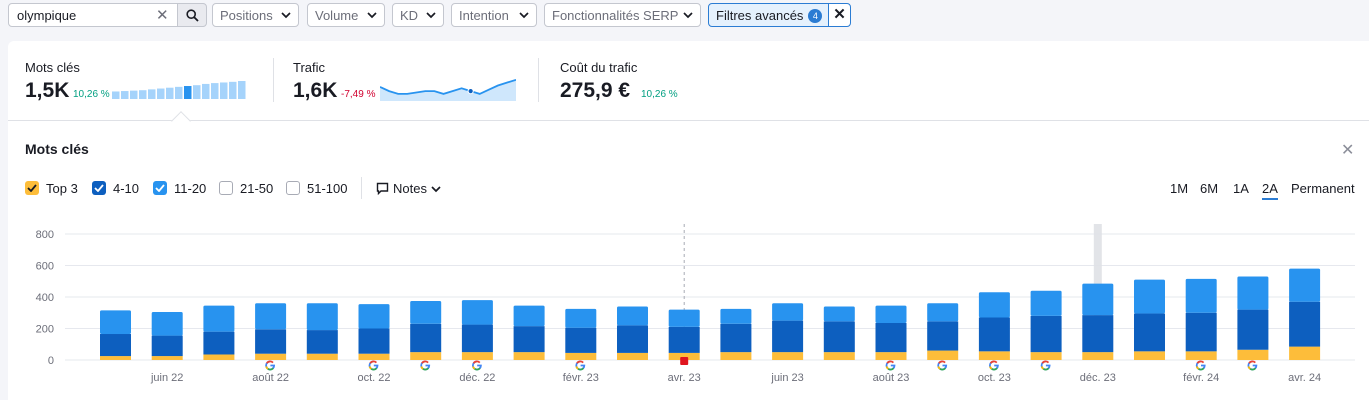 This screenshot has width=1369, height=400. What do you see at coordinates (815, 16) in the screenshot?
I see `advanced-filters-count: 4` at bounding box center [815, 16].